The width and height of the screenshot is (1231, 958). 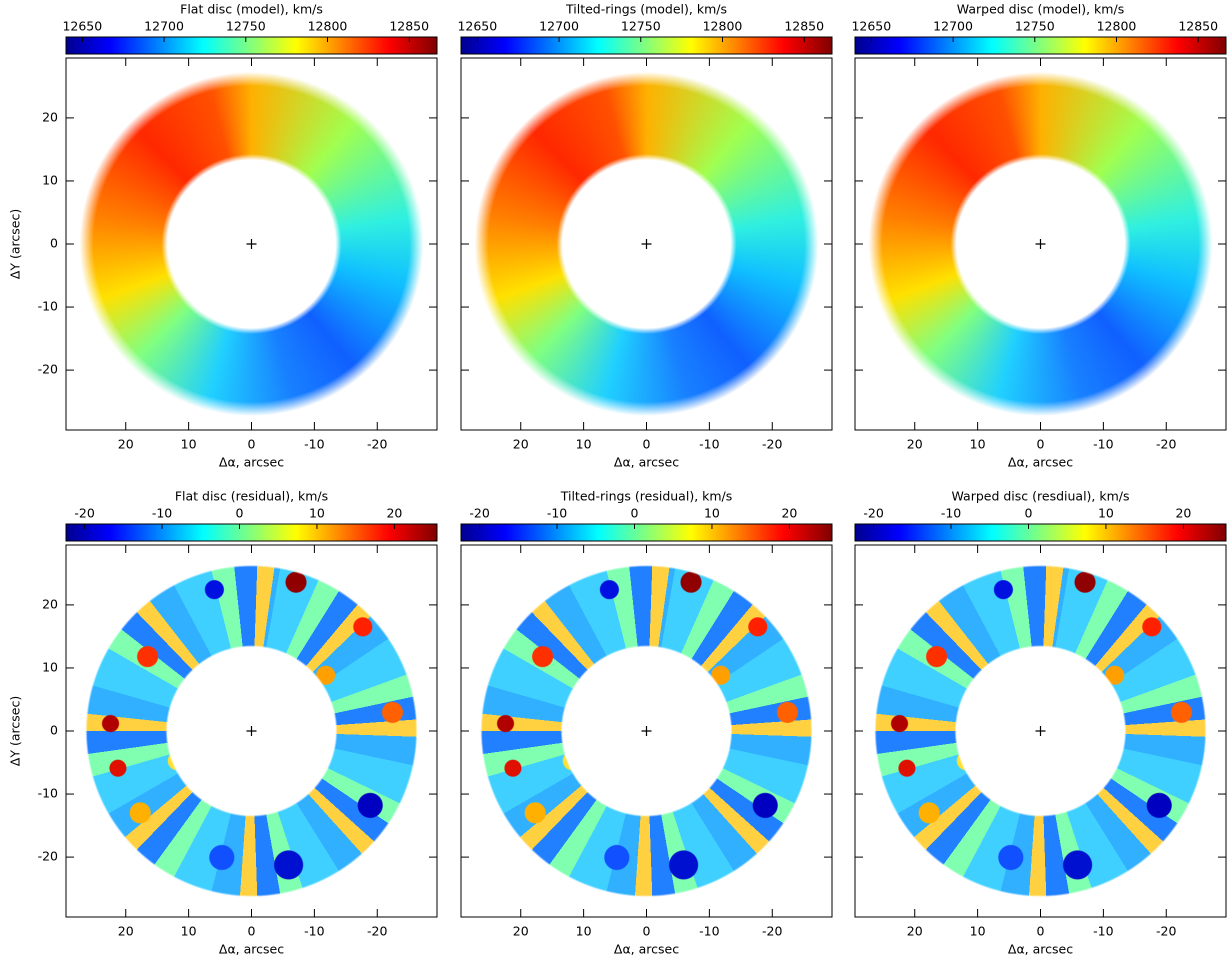 What do you see at coordinates (646, 9) in the screenshot?
I see `colorbar-title: Tilted-rings (model), km/s` at bounding box center [646, 9].